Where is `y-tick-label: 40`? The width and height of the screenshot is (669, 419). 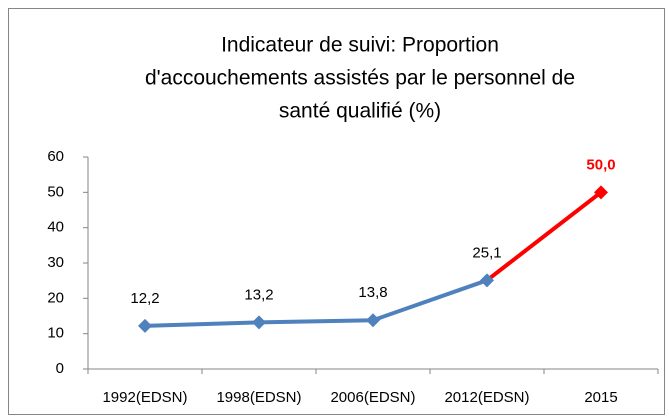 y-tick-label: 40 is located at coordinates (55, 227).